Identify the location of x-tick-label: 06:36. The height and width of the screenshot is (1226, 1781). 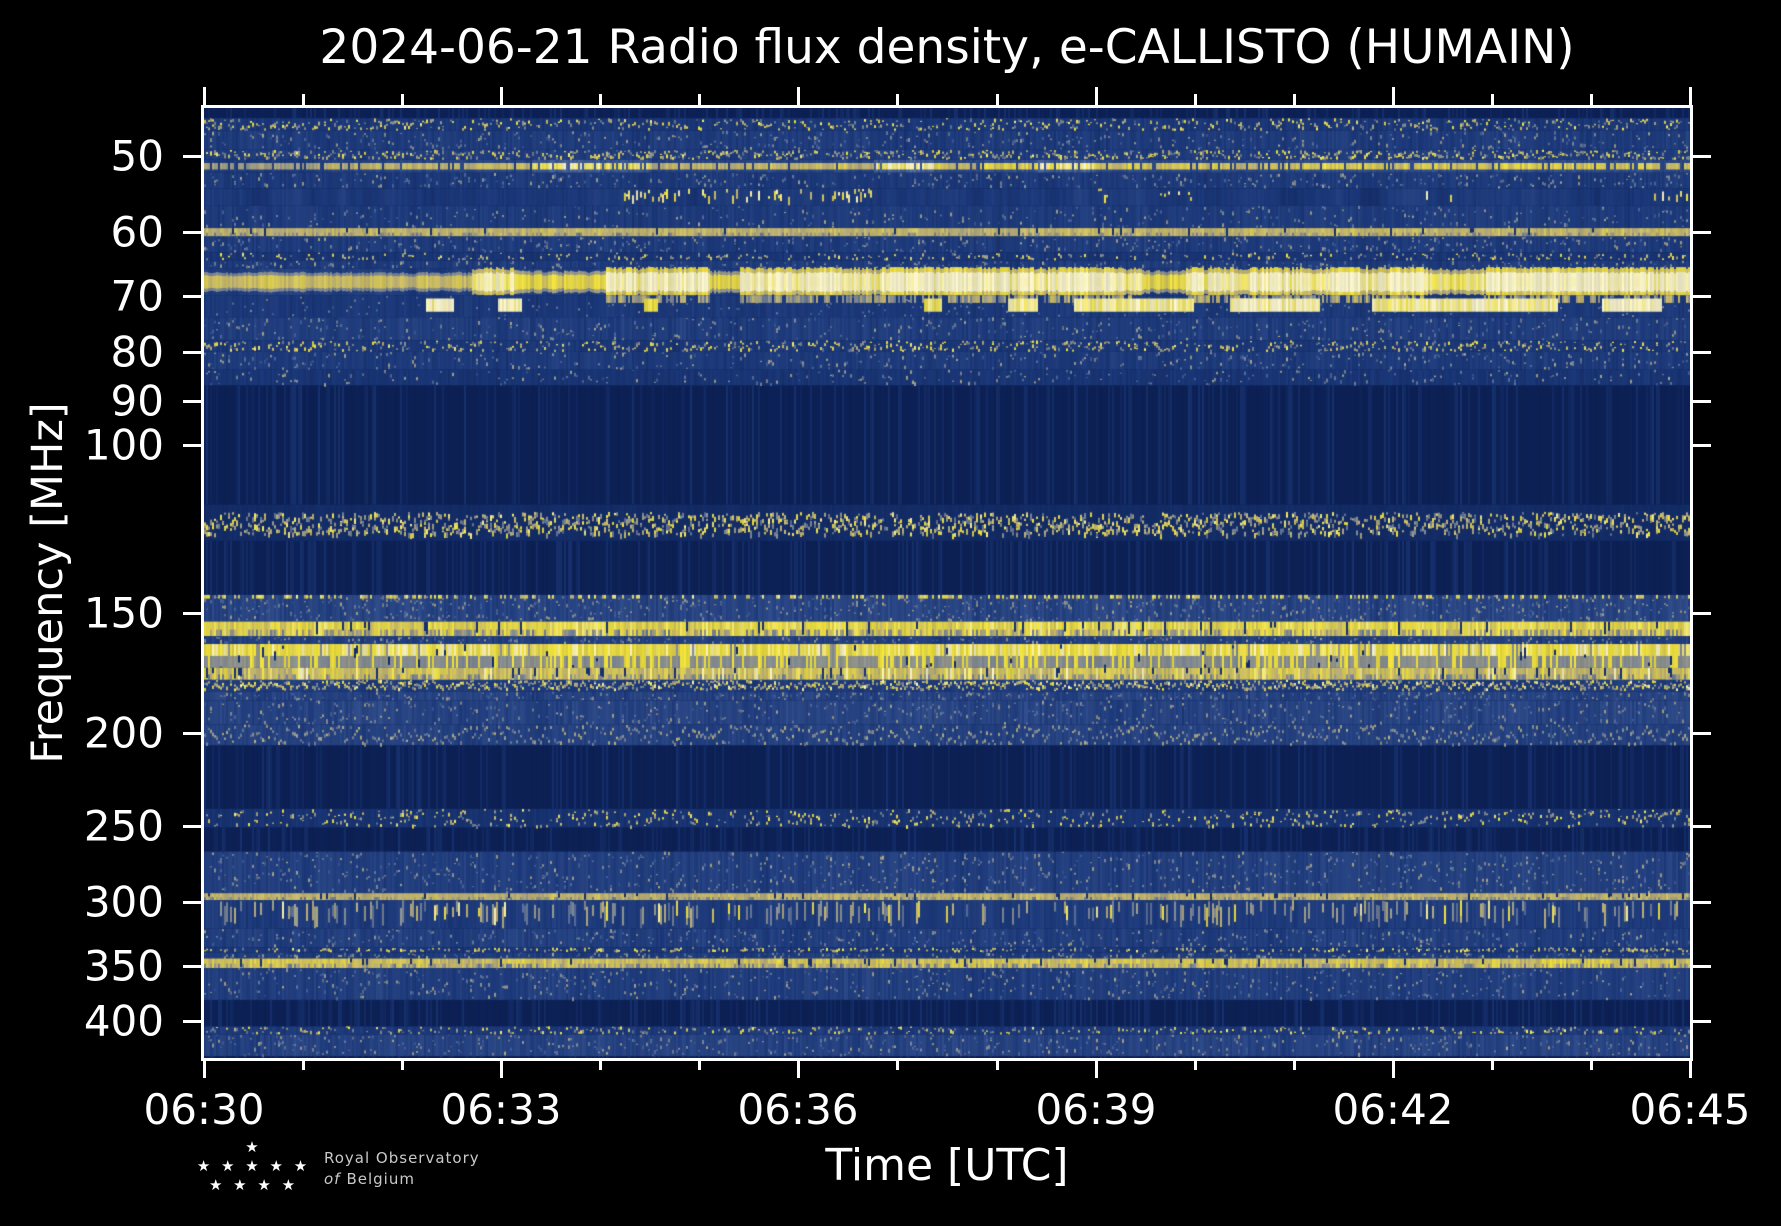
(798, 1109).